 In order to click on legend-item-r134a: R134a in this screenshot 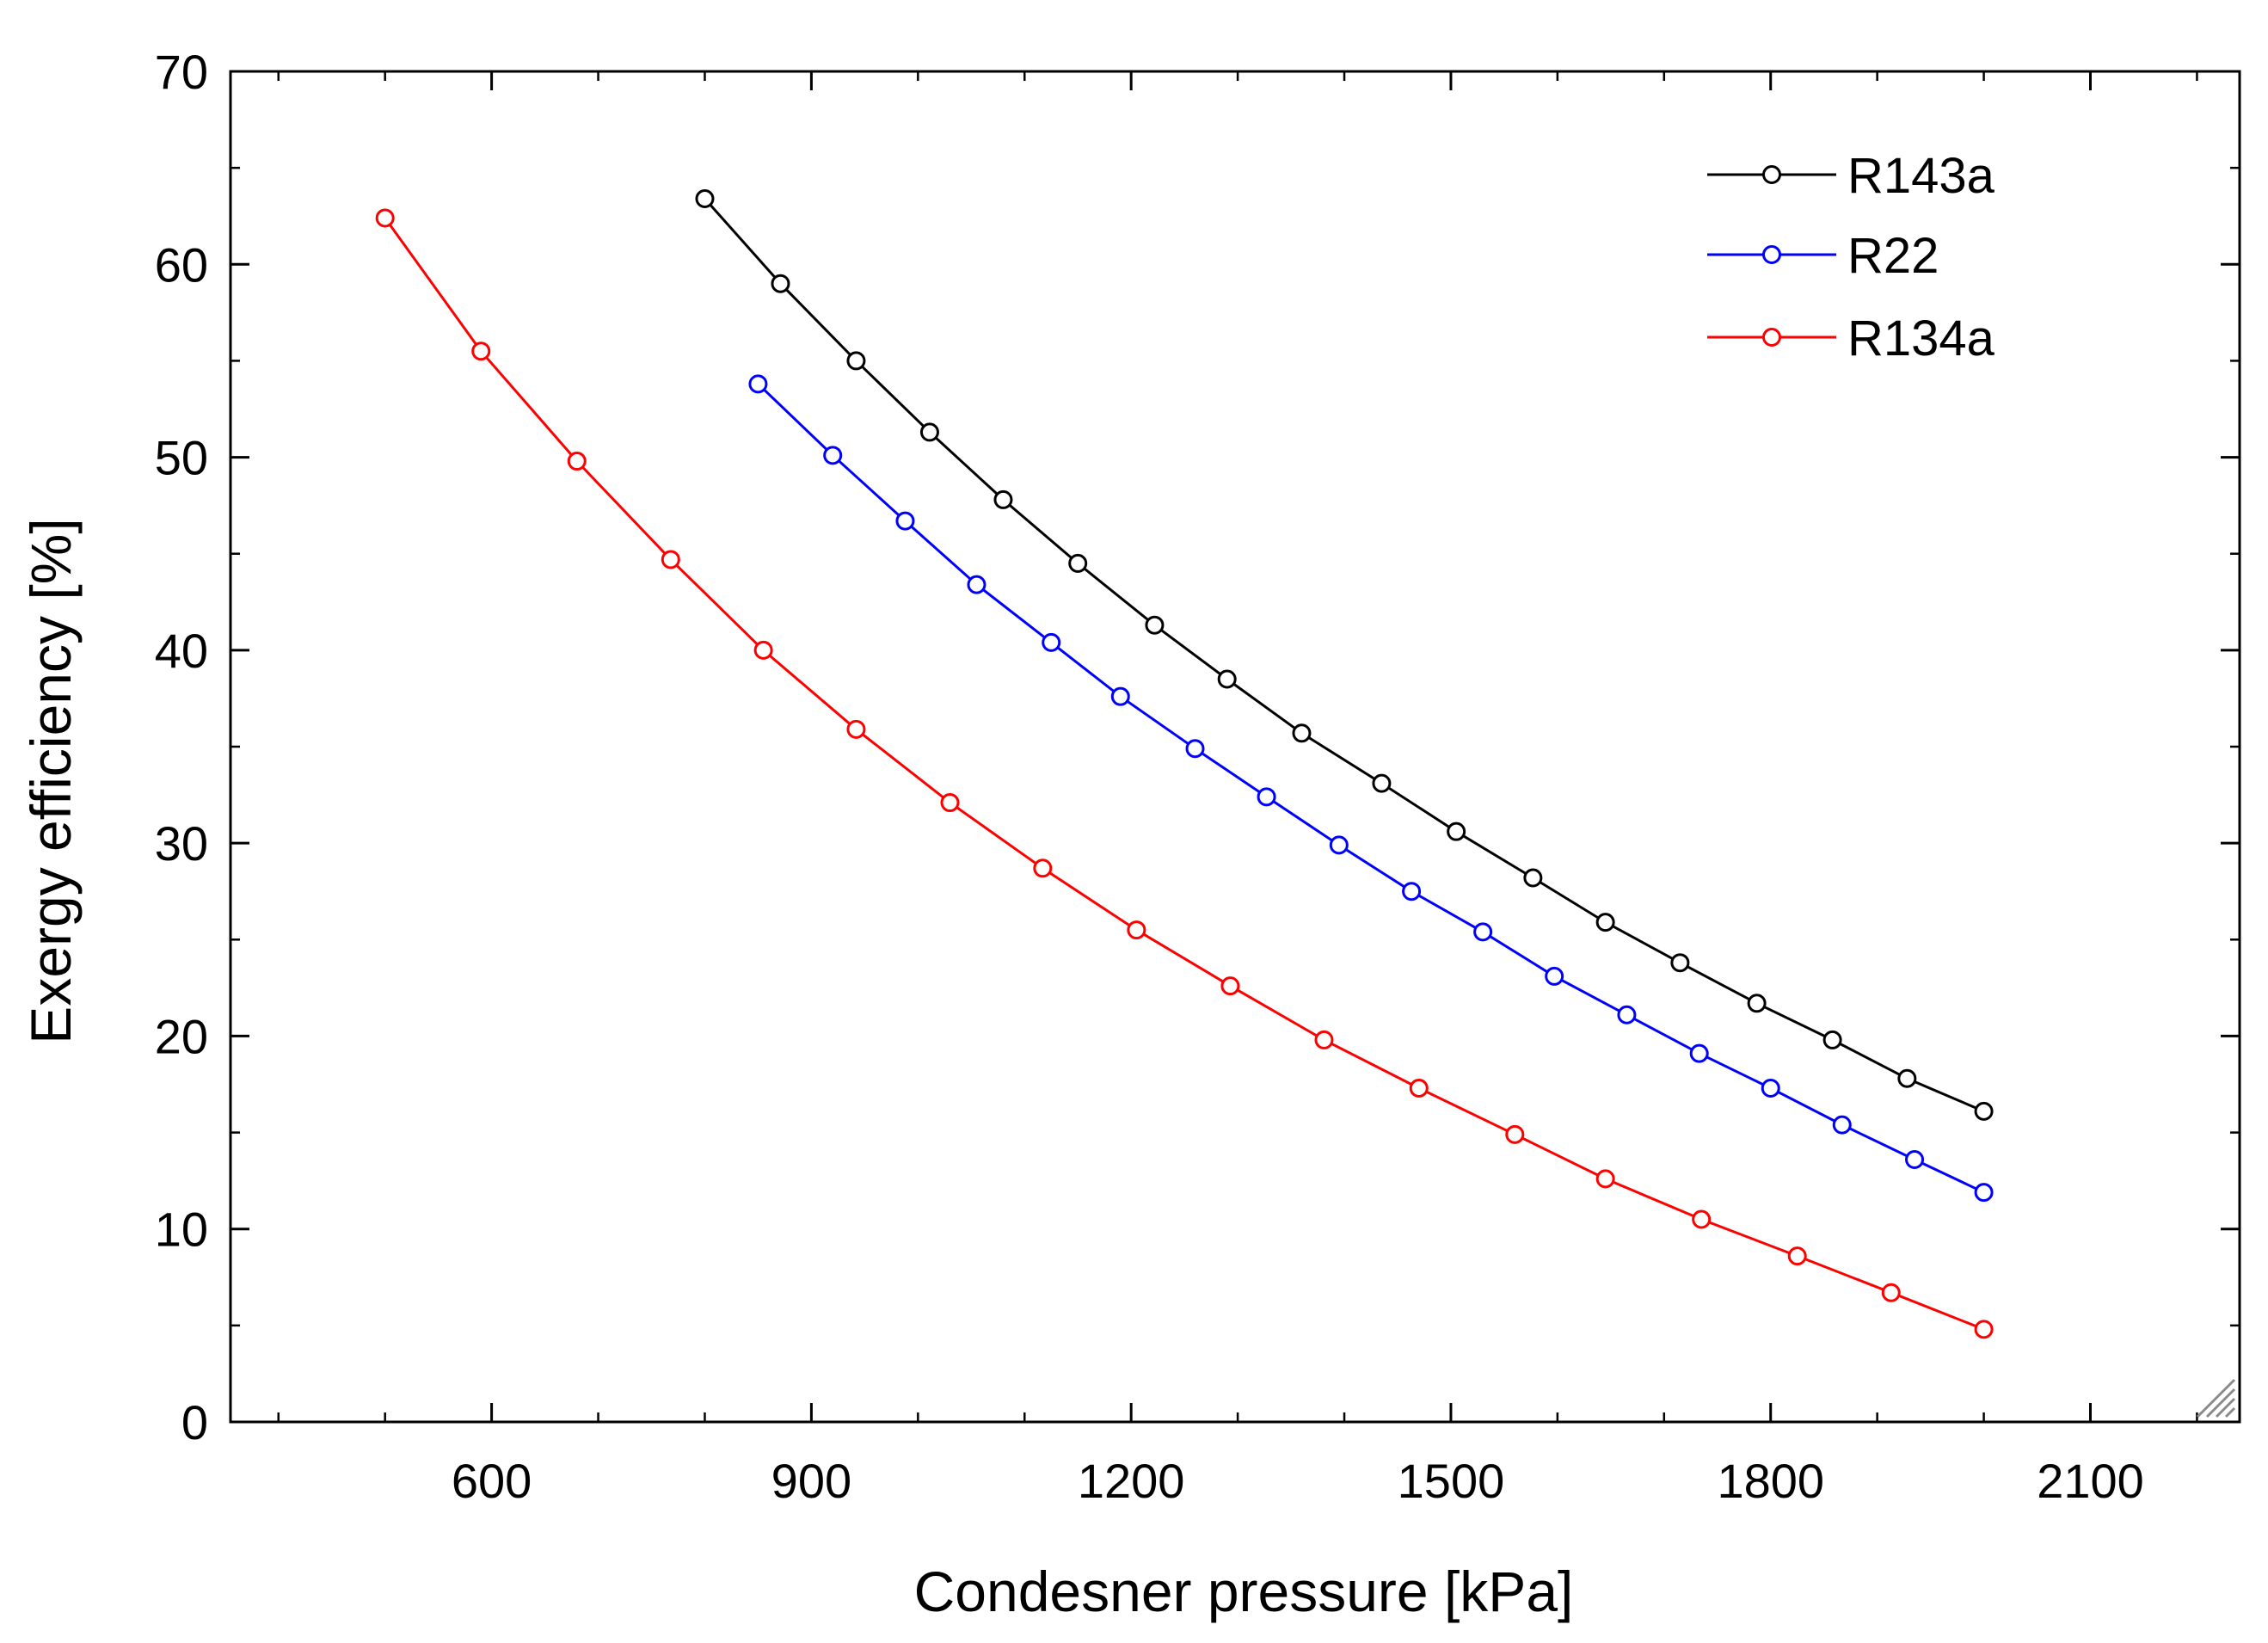, I will do `click(1851, 338)`.